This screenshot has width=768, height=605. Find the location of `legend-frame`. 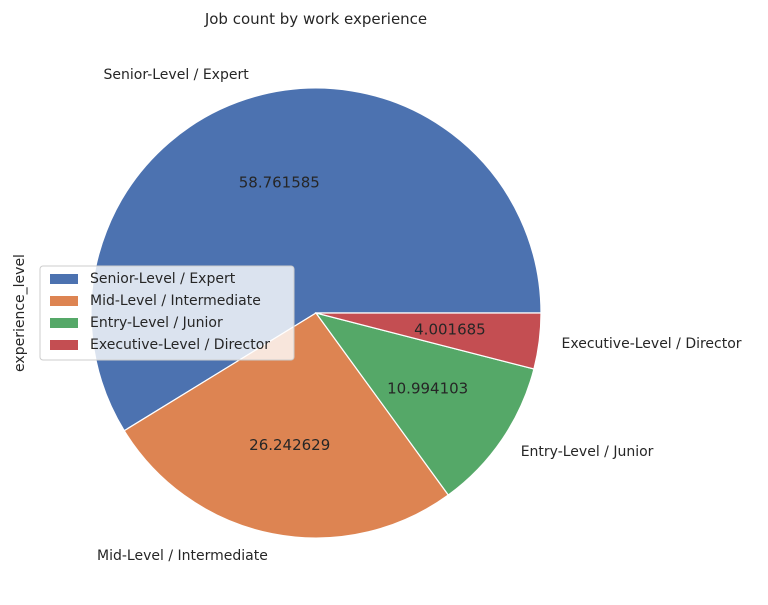

legend-frame is located at coordinates (167, 313).